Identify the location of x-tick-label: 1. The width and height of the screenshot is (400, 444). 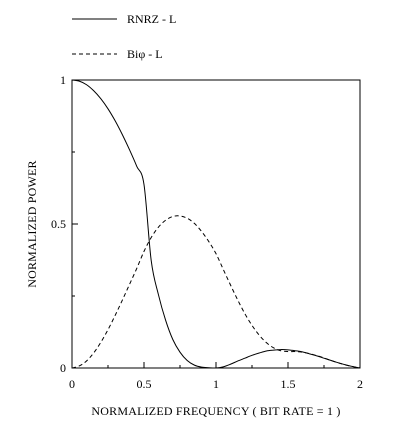
(216, 384).